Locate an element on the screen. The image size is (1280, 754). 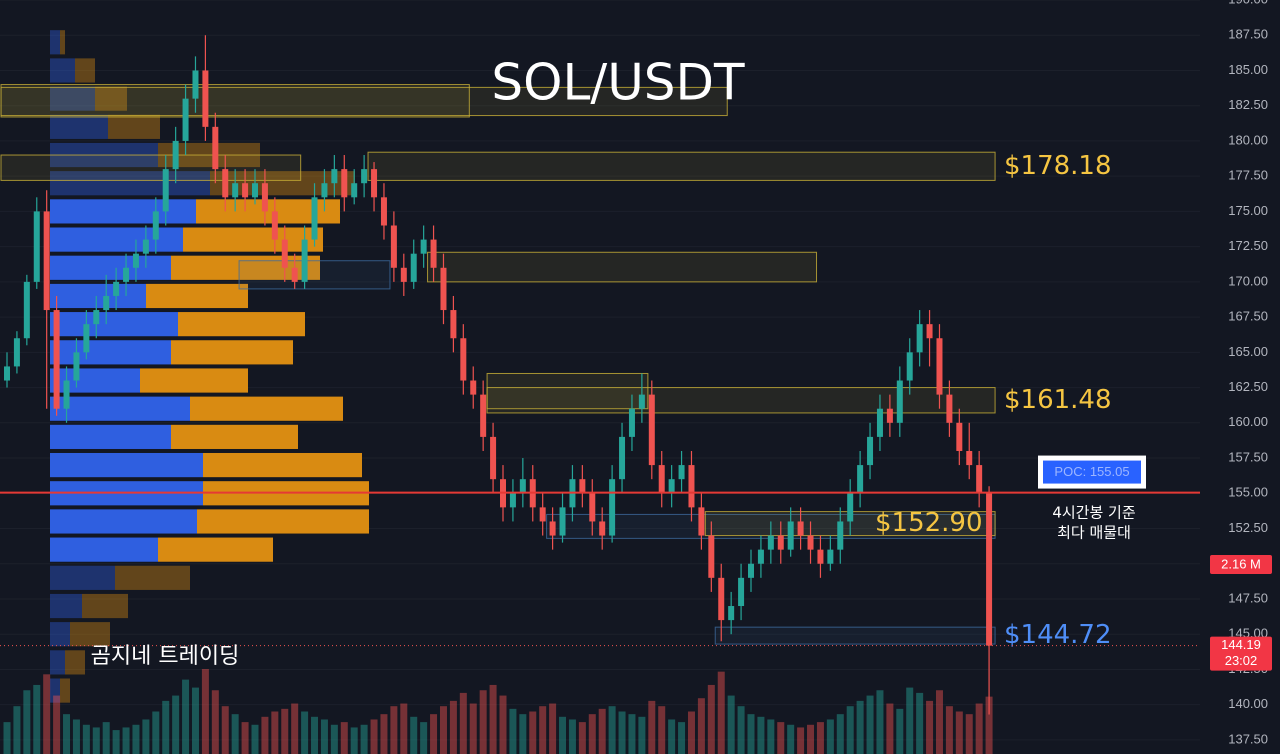
y-tick-label: 157.50 is located at coordinates (1248, 456).